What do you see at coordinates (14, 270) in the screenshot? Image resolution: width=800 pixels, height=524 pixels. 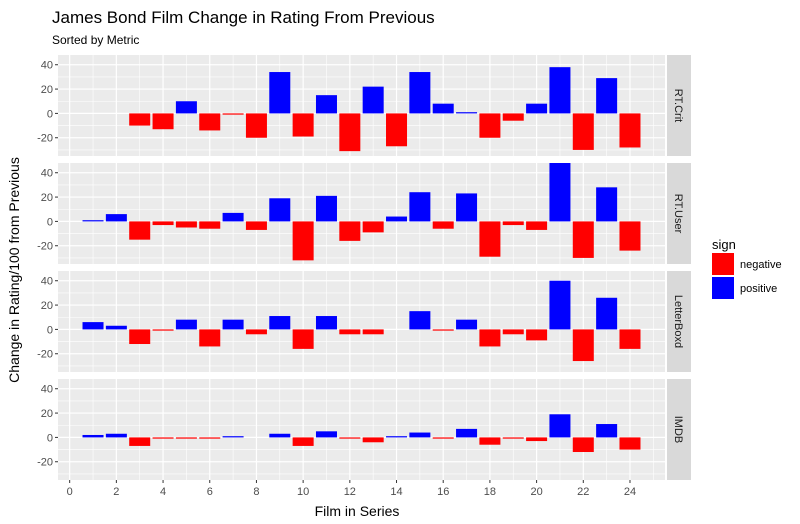 I see `y-axis-title: Change in Rating/100 from Previous` at bounding box center [14, 270].